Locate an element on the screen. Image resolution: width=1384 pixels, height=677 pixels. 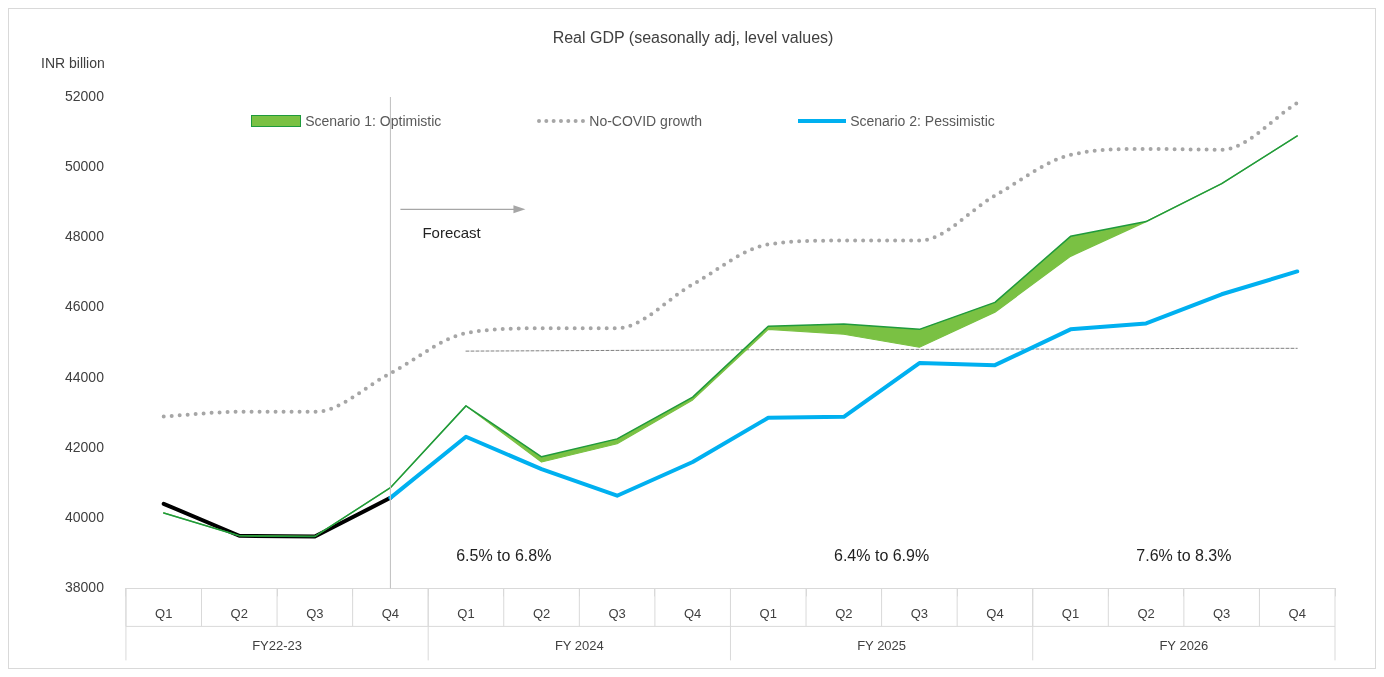
annotation: Forecast is located at coordinates (452, 233).